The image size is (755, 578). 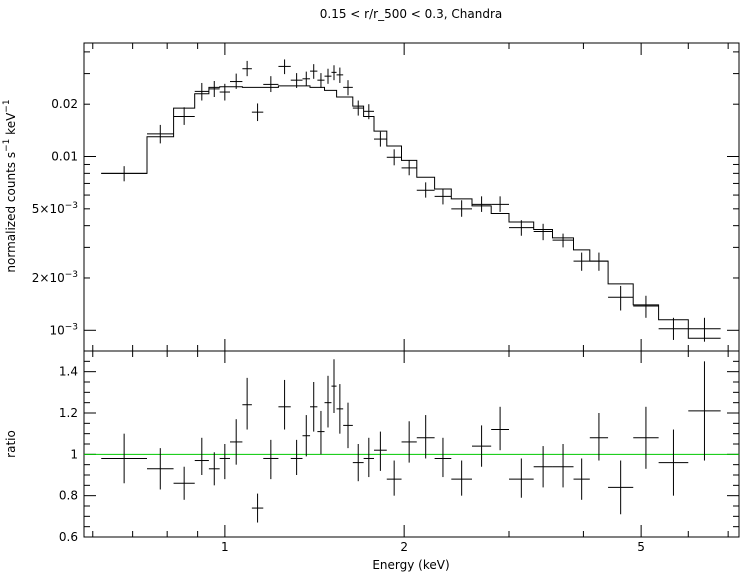 What do you see at coordinates (68, 537) in the screenshot?
I see `ratio-y-tick-label: 0.6` at bounding box center [68, 537].